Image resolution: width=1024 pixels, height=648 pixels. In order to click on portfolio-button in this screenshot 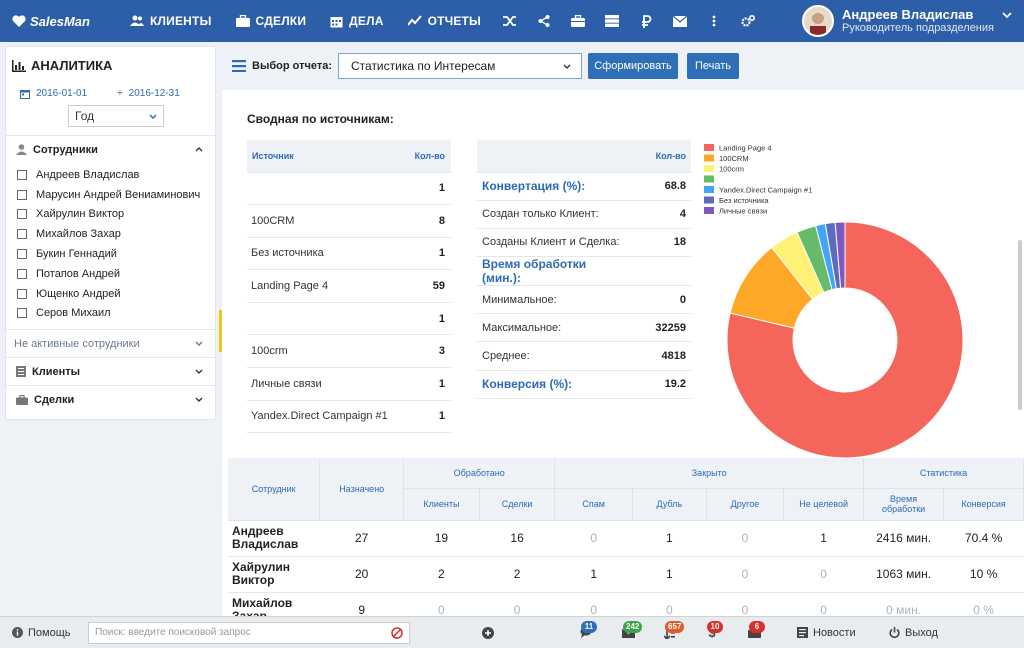, I will do `click(578, 21)`.